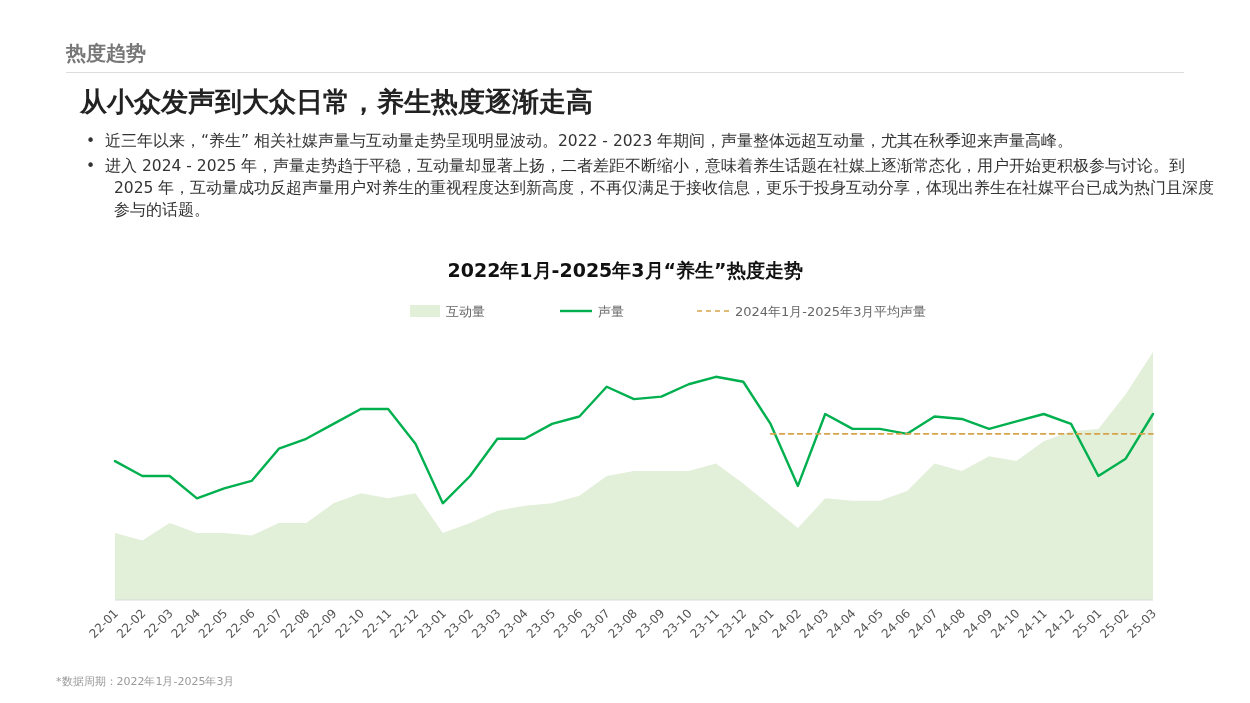 The image size is (1250, 703). Describe the element at coordinates (651, 188) in the screenshot. I see `text: • 进入 2024 - 2025 年，声量走势趋于平稳，互动量却显著上扬，二者差距不断缩小，意味着养生话题在社媒上逐渐常态化，用户开始更积极参与讨论。到 2025 年，互动量成功反超声量用户对养生的重视程度达到新高度，不再仅满足于接收信息，更乐于投身互动分享，体现出养生在社媒平台已成为热门且深度参与的话题。` at that location.